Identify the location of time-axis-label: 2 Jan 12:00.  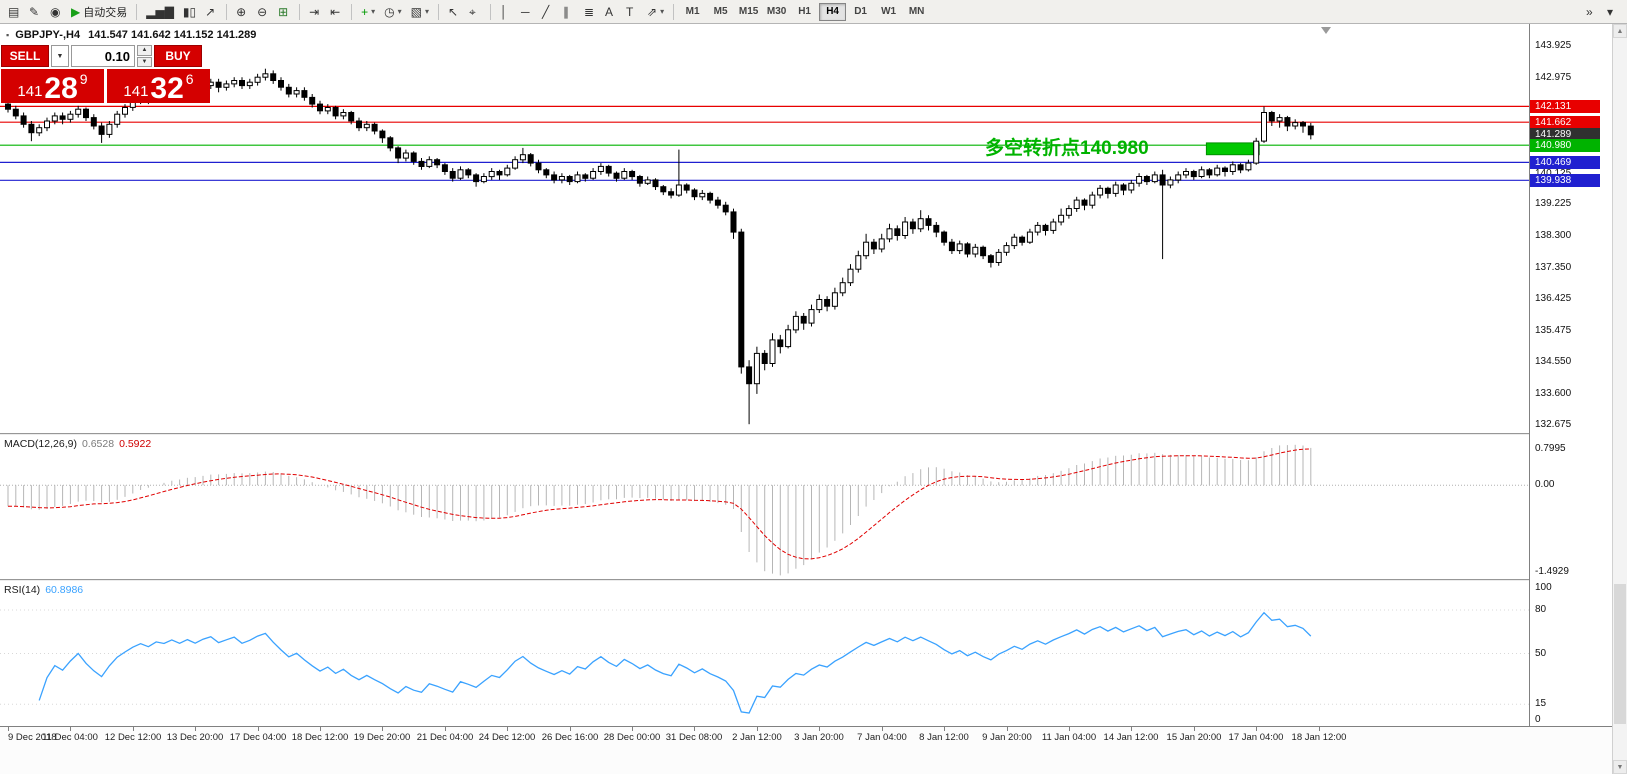
(757, 737).